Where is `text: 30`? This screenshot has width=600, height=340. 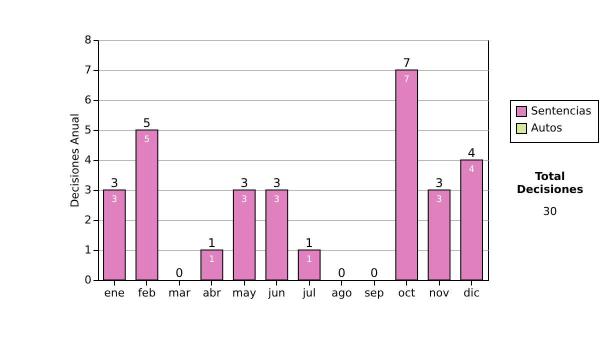 text: 30 is located at coordinates (550, 211).